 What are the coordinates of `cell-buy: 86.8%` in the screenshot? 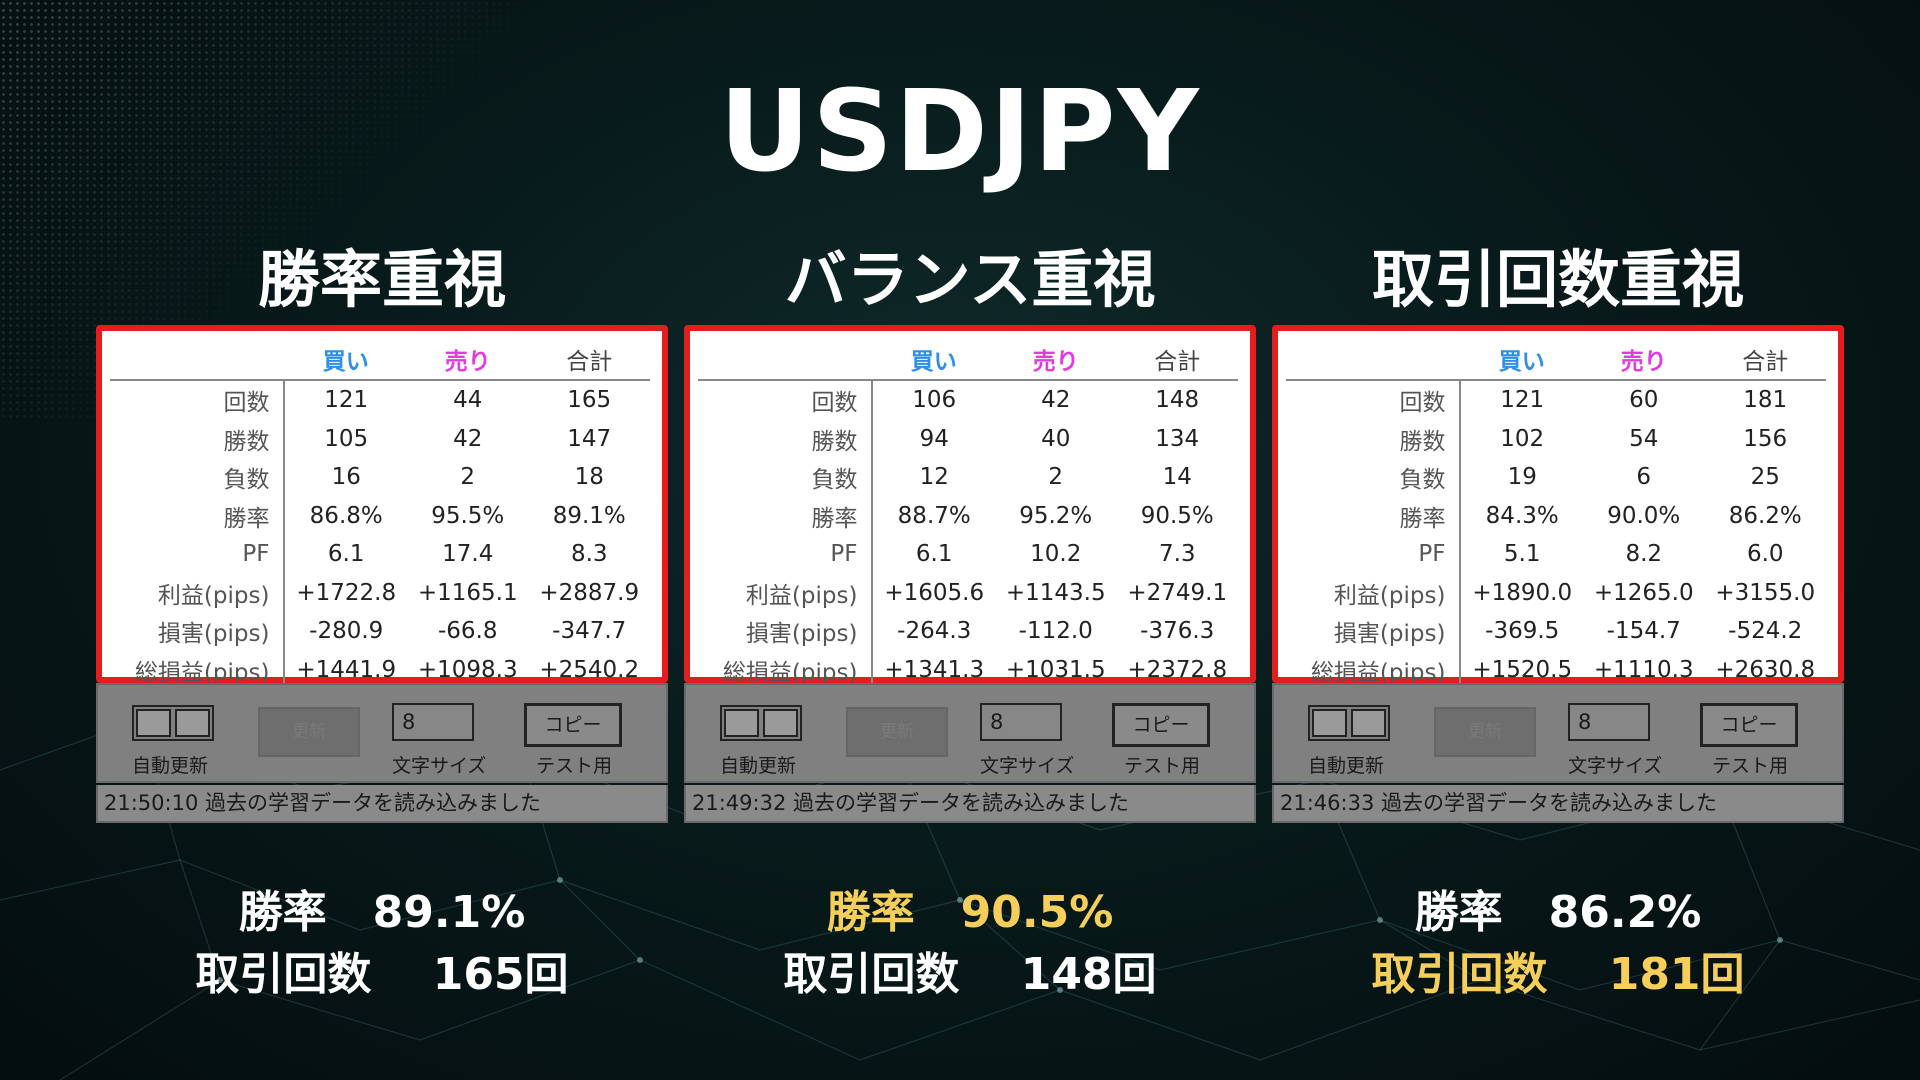 It's located at (346, 515).